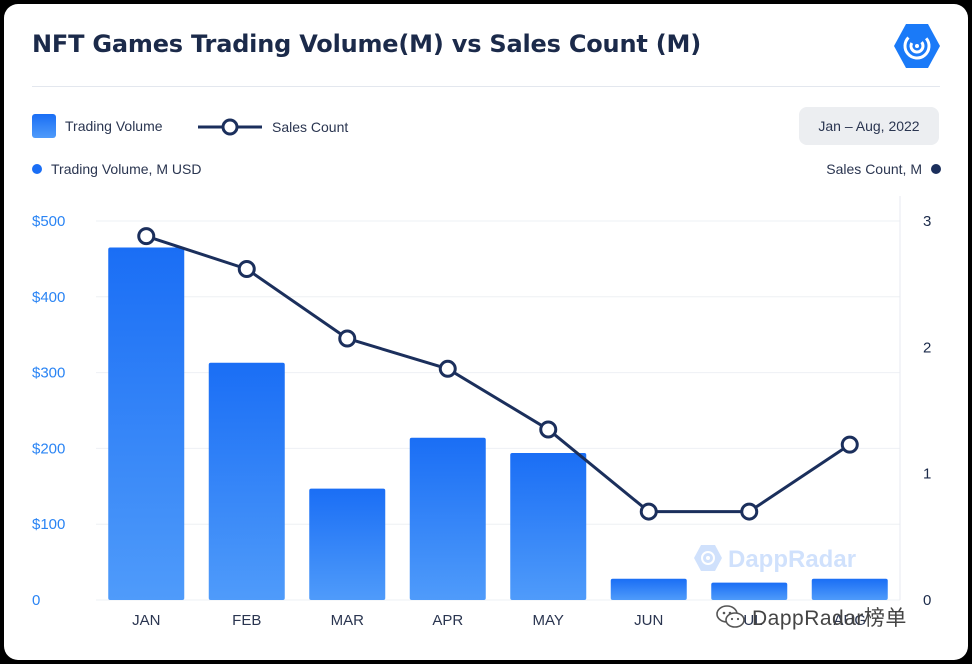 Image resolution: width=972 pixels, height=664 pixels. I want to click on right-axis-tick: 2, so click(927, 347).